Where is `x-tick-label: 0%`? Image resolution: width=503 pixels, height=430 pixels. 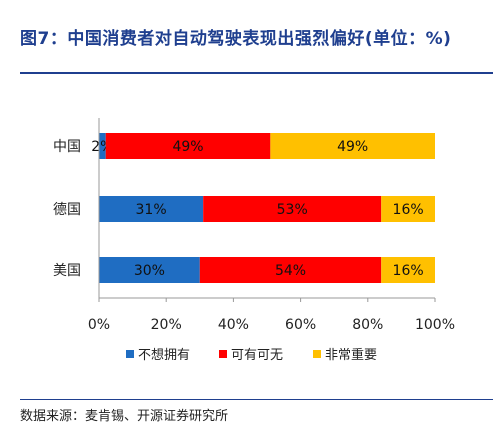 x-tick-label: 0% is located at coordinates (99, 325).